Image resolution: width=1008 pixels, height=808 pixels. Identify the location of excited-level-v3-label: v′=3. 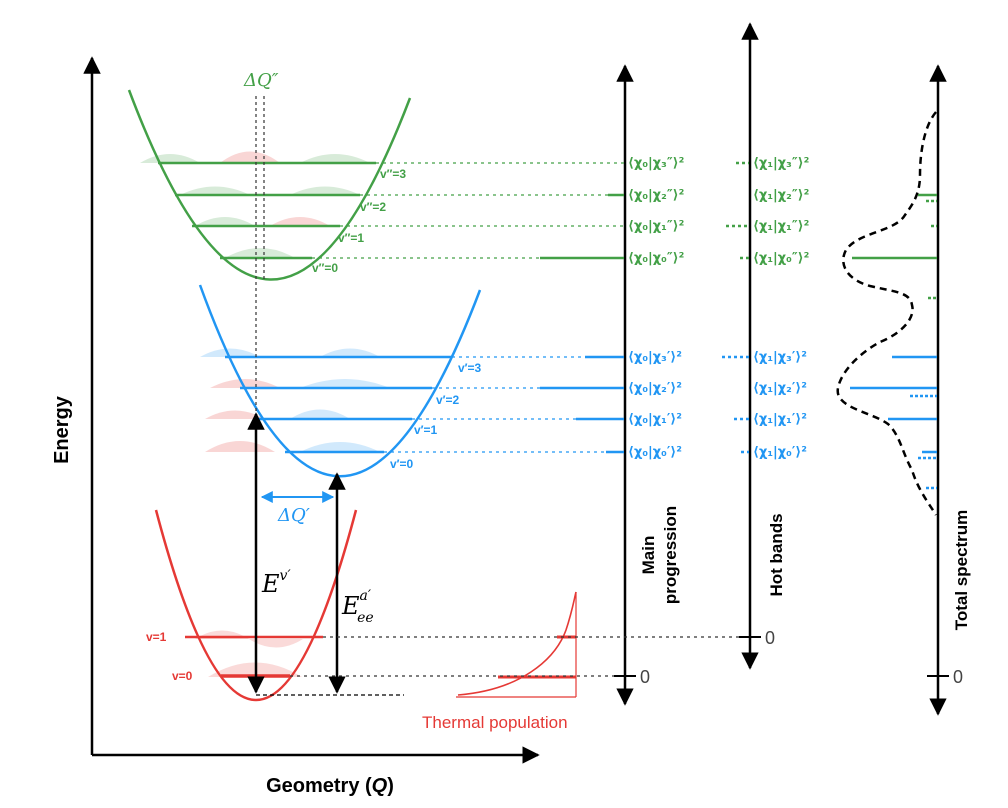
(470, 368).